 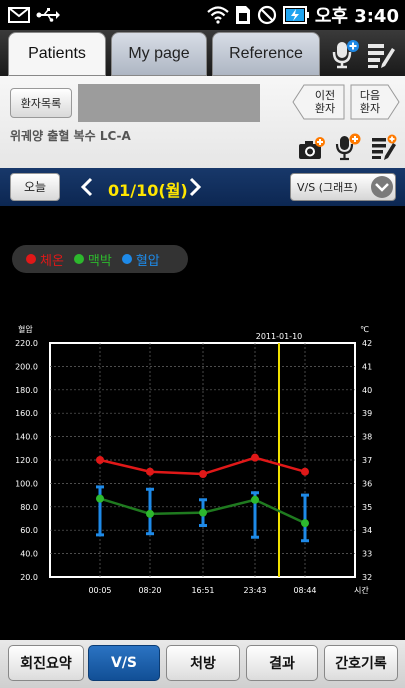 I want to click on next-date-icon, so click(x=195, y=187).